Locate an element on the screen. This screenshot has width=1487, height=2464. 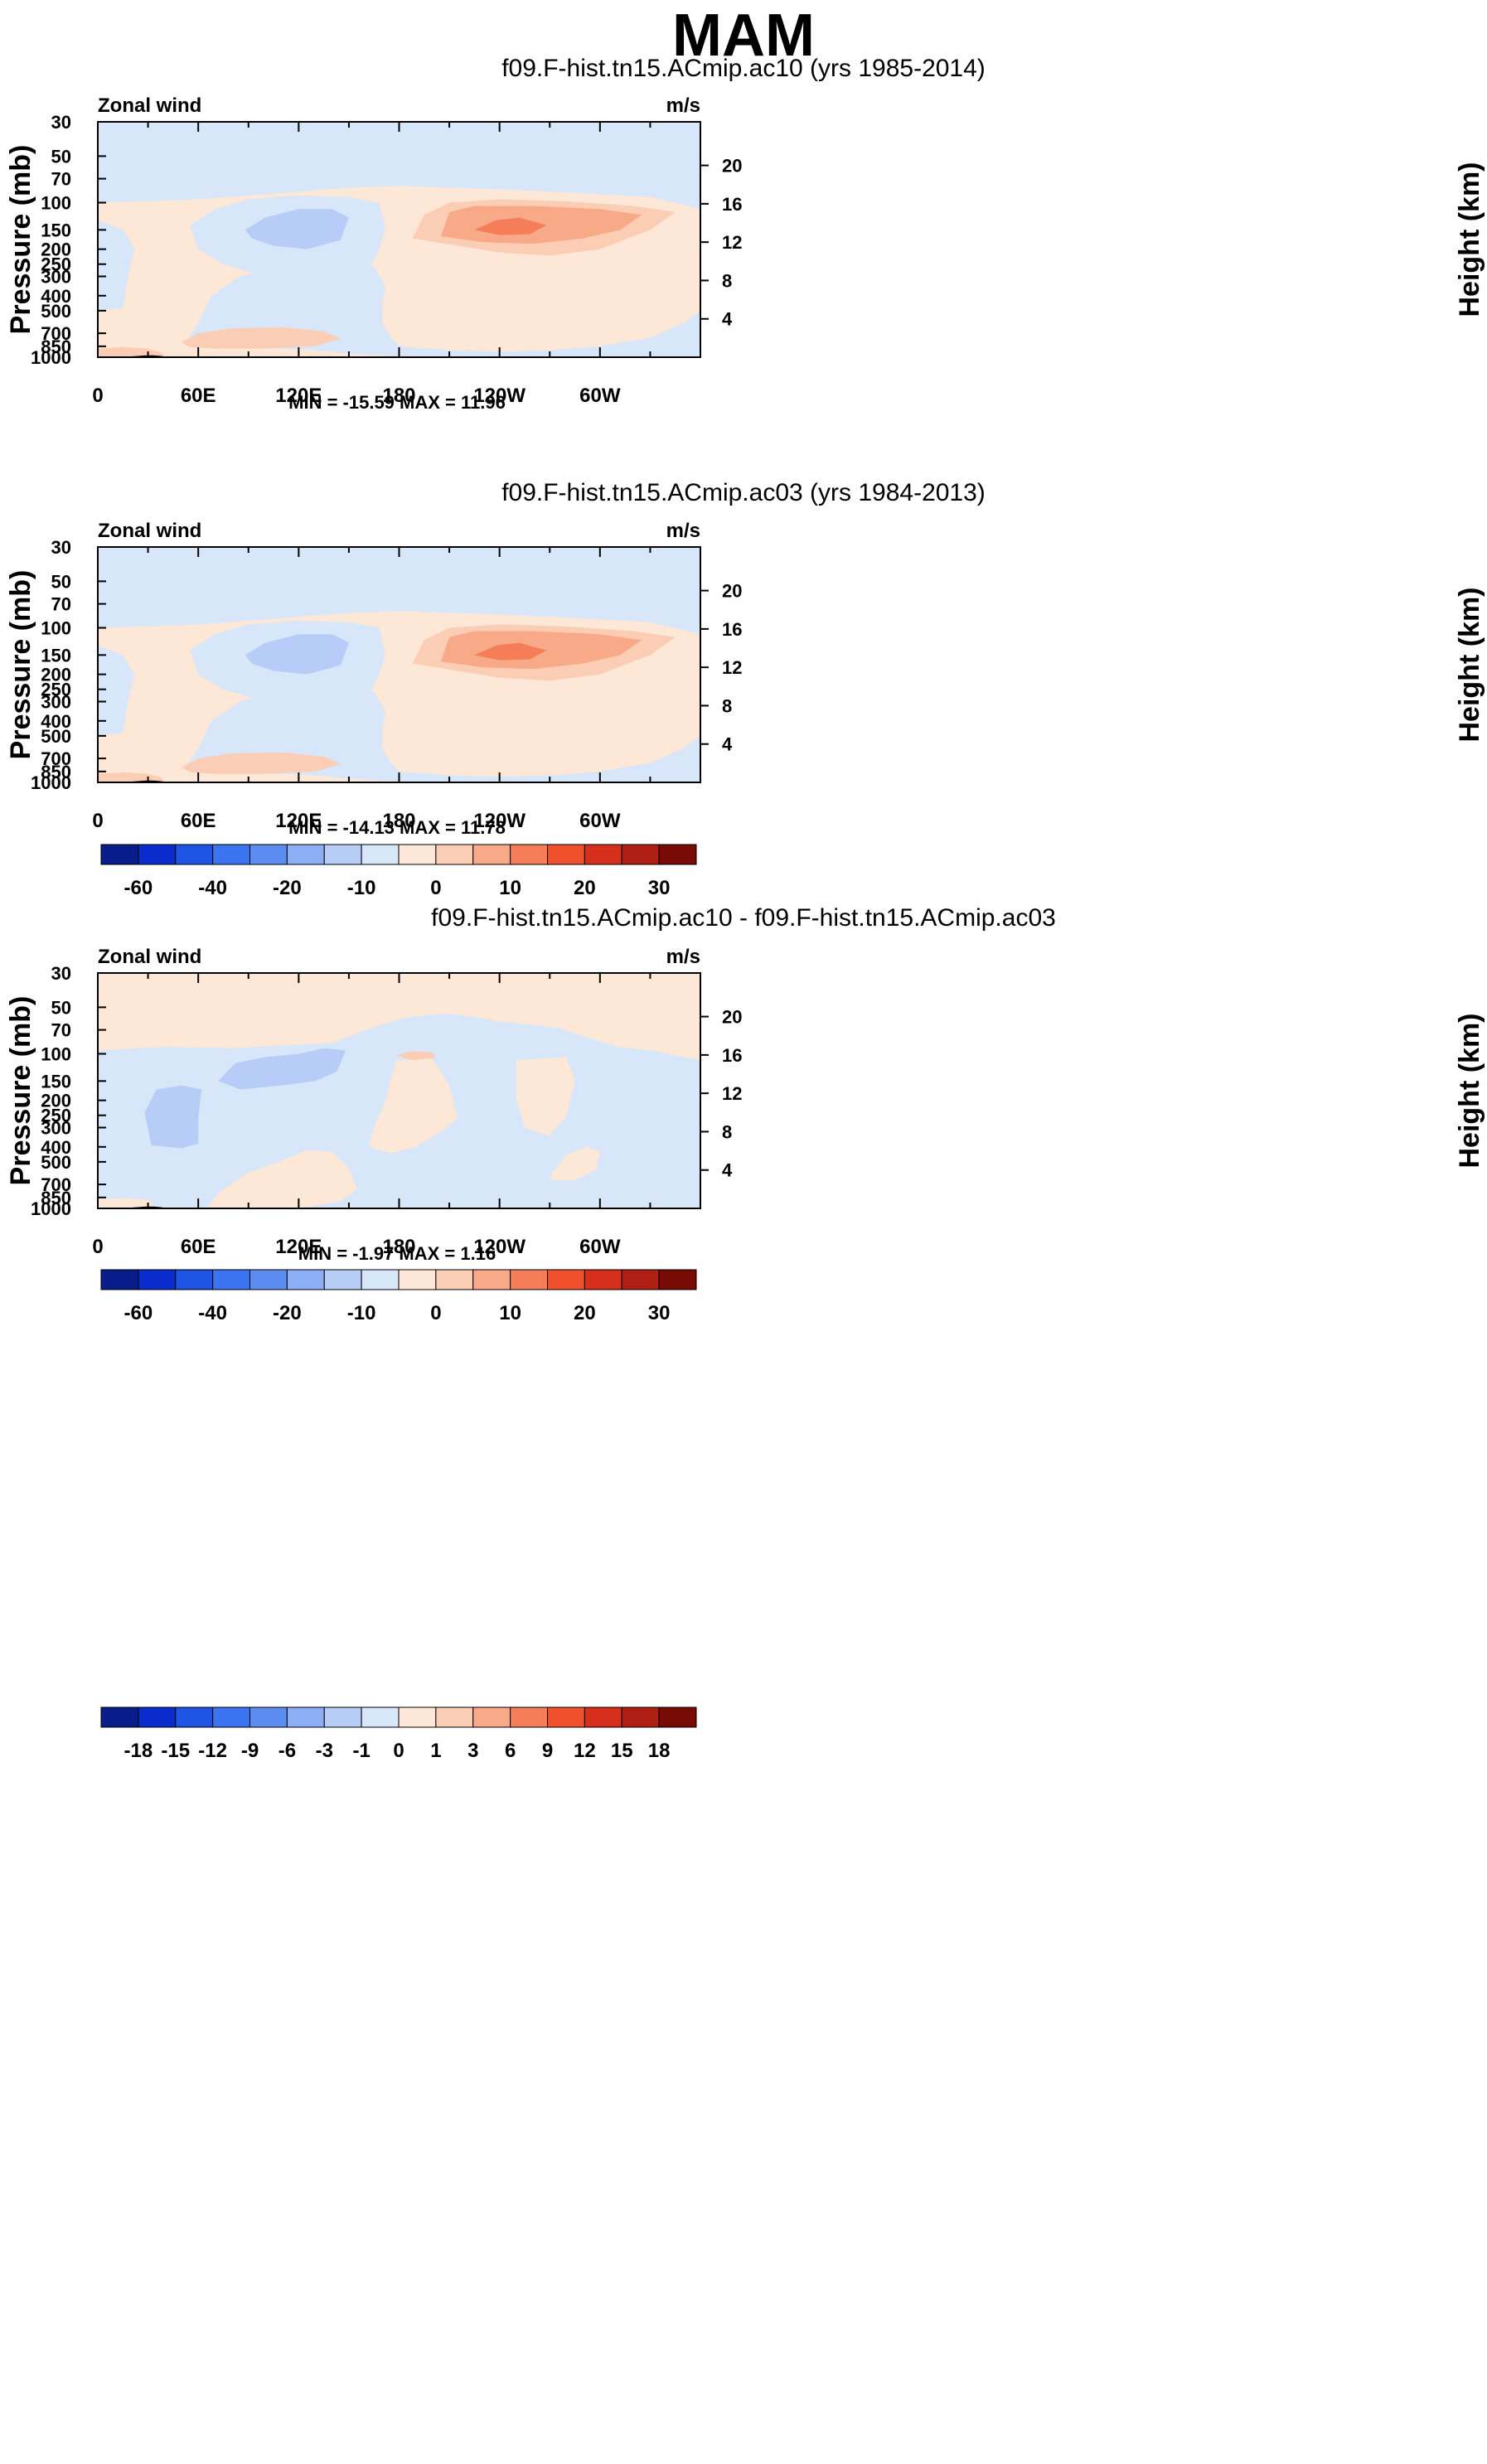
pressure-tick-label: 200 is located at coordinates (56, 250).